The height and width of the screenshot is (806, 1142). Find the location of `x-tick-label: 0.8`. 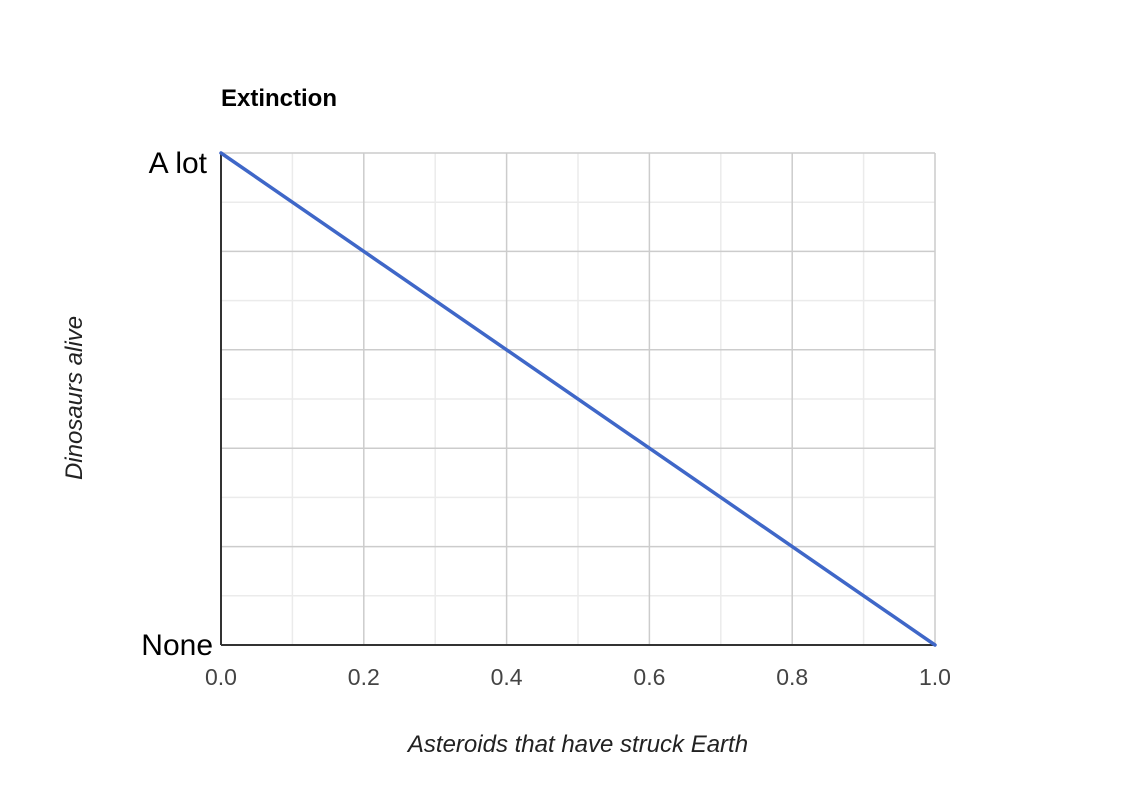

x-tick-label: 0.8 is located at coordinates (792, 677).